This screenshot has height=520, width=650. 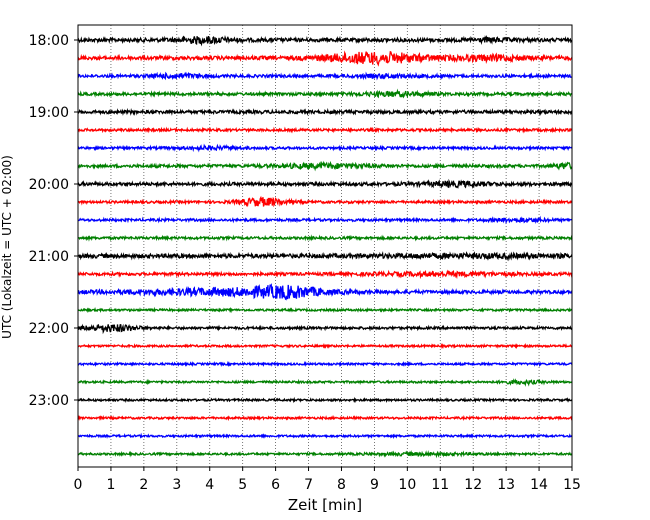 What do you see at coordinates (325, 201) in the screenshot?
I see `trace-2015` at bounding box center [325, 201].